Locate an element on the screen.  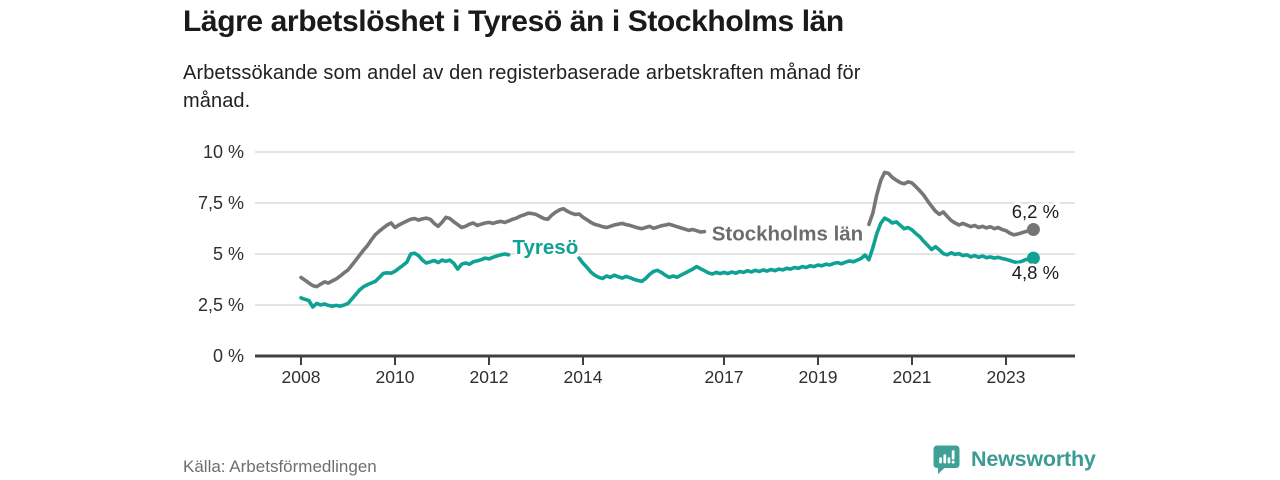
y-tick-label-5: 5 % is located at coordinates (228, 254).